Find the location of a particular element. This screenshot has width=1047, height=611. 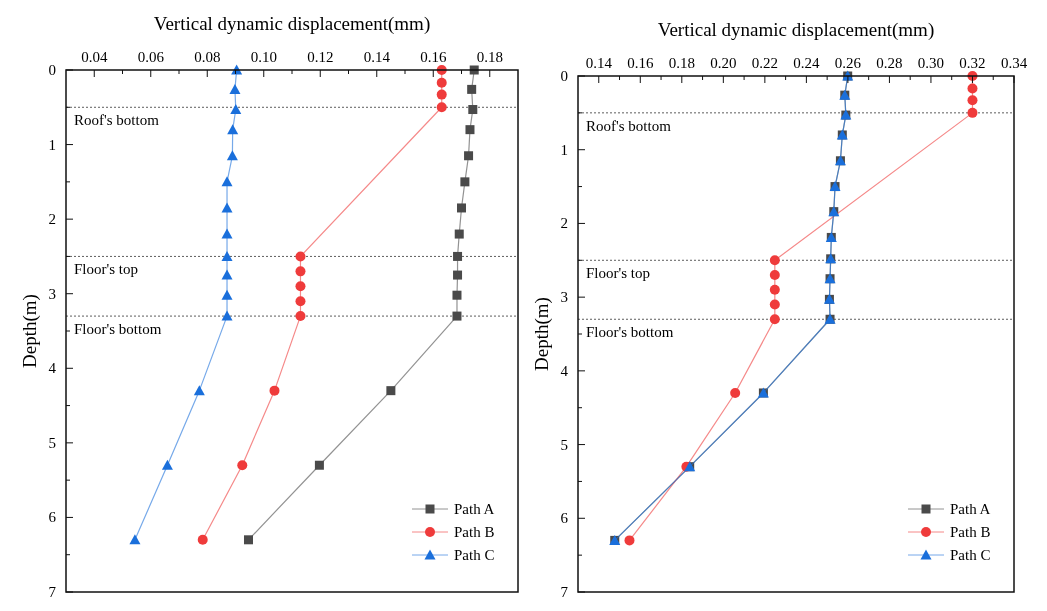

x-tick-label: 0.32 is located at coordinates (972, 63).